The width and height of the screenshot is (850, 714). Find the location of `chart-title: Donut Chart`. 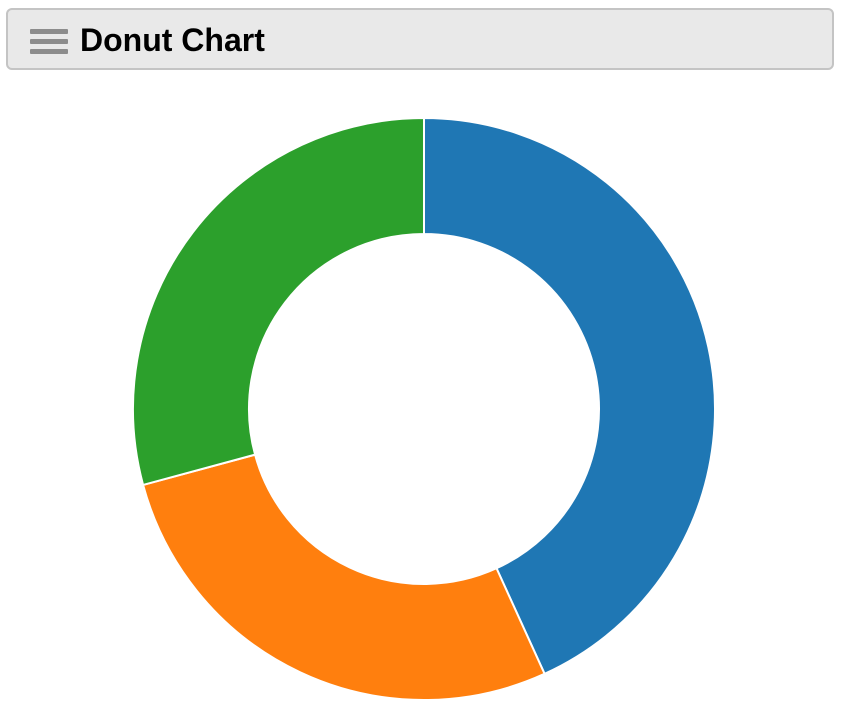

chart-title: Donut Chart is located at coordinates (172, 40).